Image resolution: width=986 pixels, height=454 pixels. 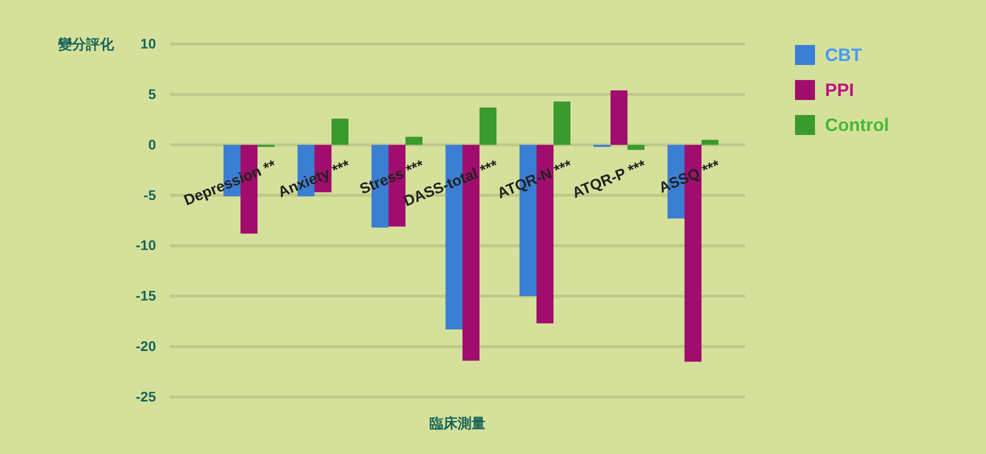 I want to click on legend-label: CBT, so click(x=843, y=55).